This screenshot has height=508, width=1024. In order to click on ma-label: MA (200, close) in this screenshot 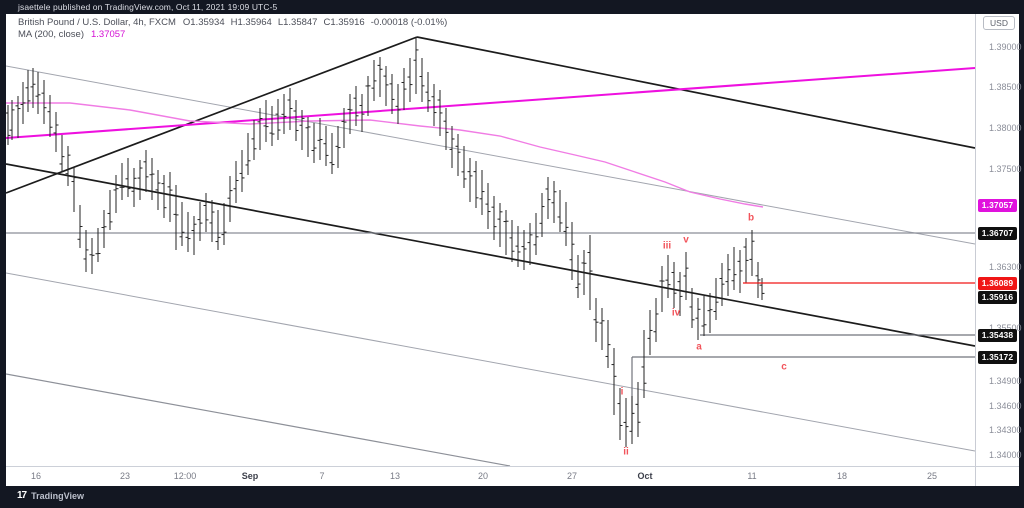, I will do `click(51, 34)`.